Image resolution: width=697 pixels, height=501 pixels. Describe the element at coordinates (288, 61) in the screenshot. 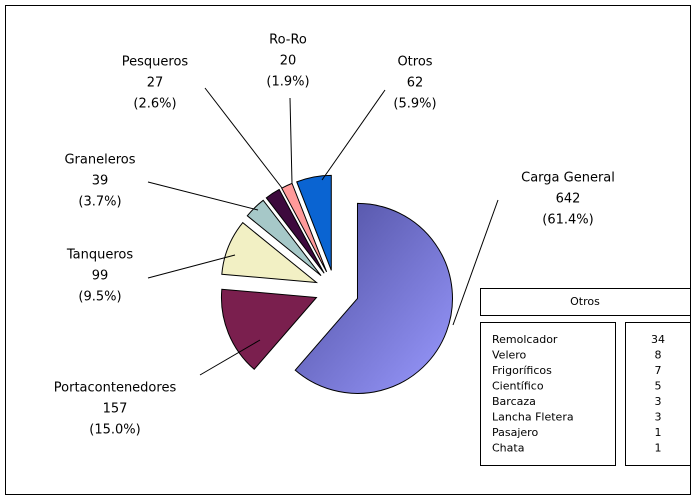

I see `slice-value: 20` at that location.